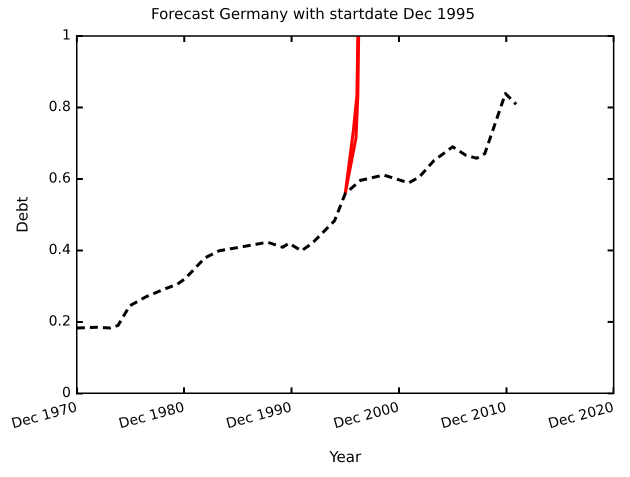 This screenshot has width=630, height=477. What do you see at coordinates (59, 178) in the screenshot?
I see `y-tick-label: 0.6` at bounding box center [59, 178].